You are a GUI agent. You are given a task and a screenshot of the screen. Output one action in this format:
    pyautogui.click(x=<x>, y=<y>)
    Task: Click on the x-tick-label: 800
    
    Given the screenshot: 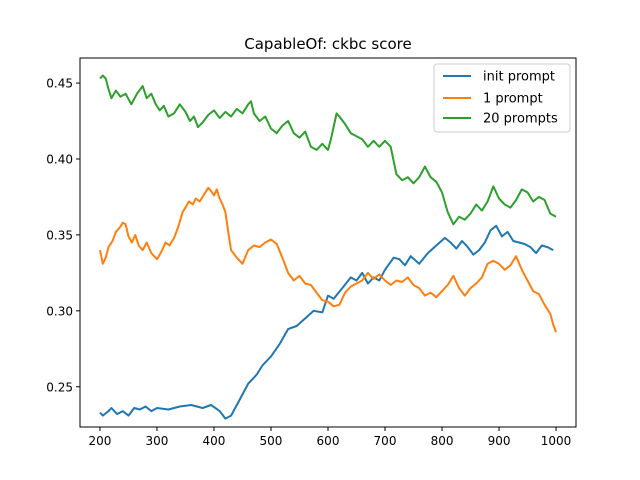 What is the action you would take?
    pyautogui.click(x=442, y=441)
    